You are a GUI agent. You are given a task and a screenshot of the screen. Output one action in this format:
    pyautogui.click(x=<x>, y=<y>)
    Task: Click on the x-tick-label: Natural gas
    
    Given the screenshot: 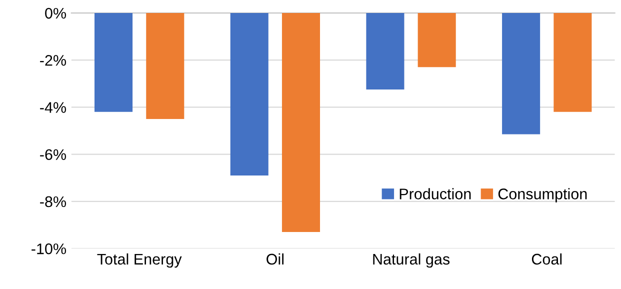 What is the action you would take?
    pyautogui.click(x=411, y=260)
    